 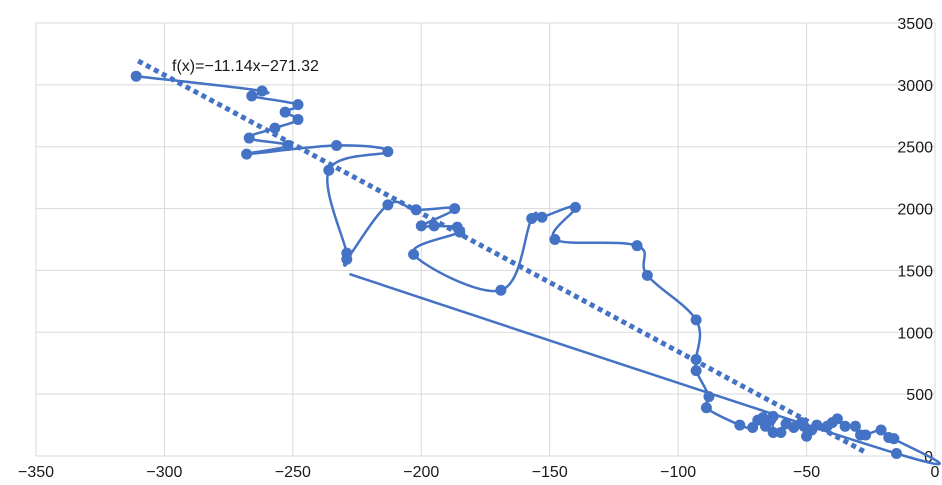 What do you see at coordinates (245, 66) in the screenshot?
I see `trendline-equation-label: f(x)=−11.14x−271.32` at bounding box center [245, 66].